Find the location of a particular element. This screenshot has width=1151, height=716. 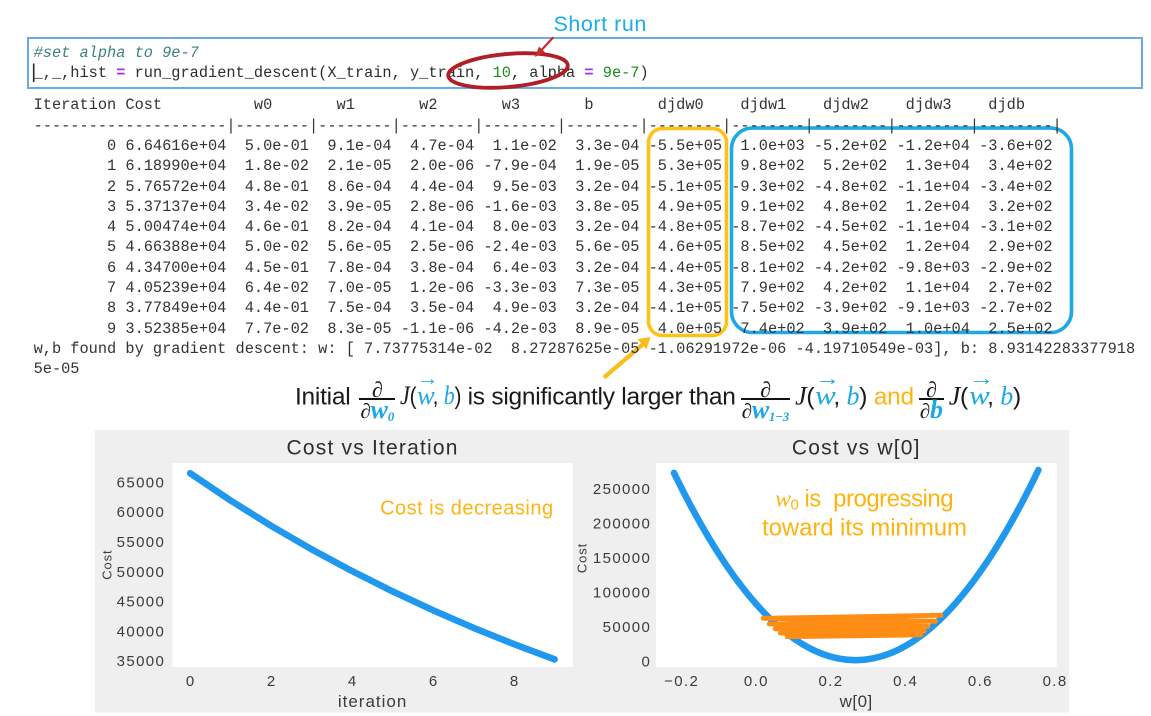

svg-text: w[0] is located at coordinates (855, 701).